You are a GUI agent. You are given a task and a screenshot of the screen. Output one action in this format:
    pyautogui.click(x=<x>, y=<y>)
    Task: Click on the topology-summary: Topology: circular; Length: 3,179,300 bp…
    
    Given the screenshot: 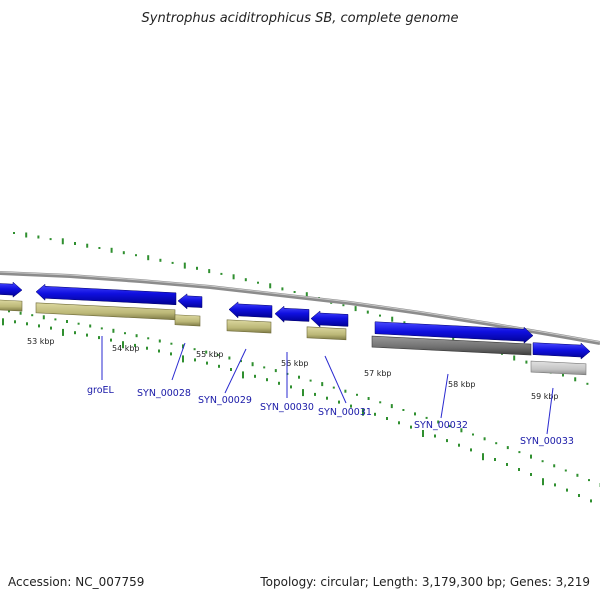 What is the action you would take?
    pyautogui.click(x=424, y=582)
    